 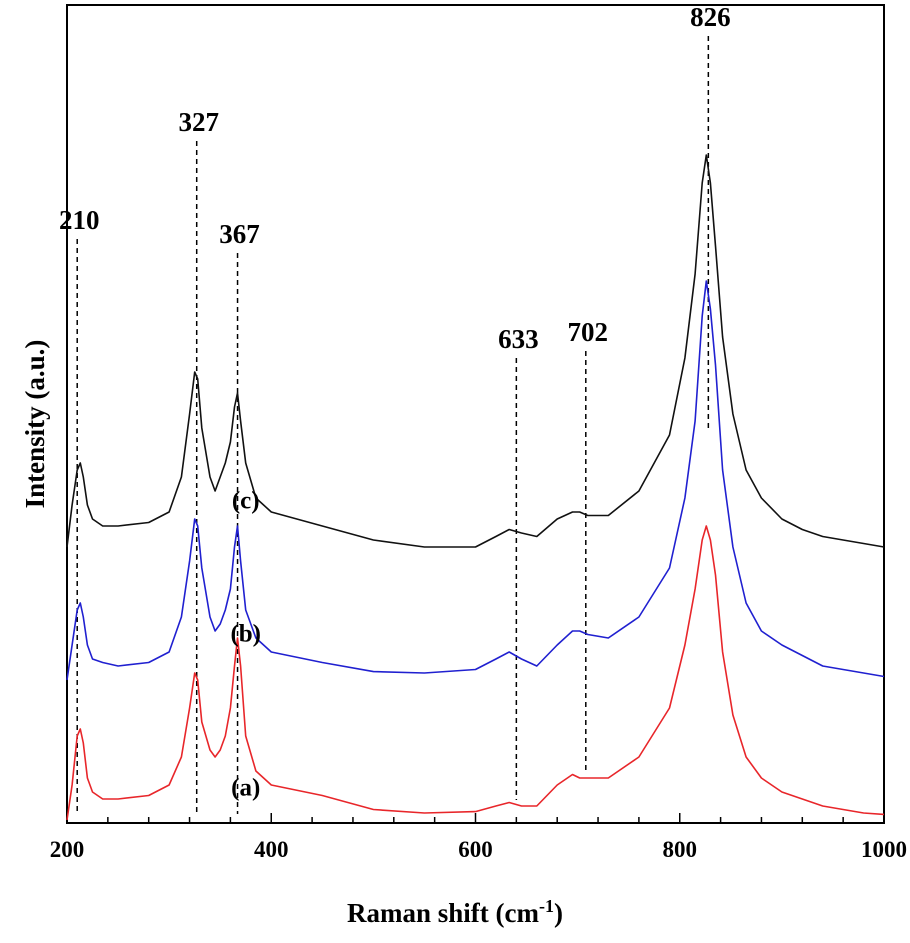 What do you see at coordinates (35, 424) in the screenshot?
I see `y-axis-title: Intensity (a.u.)` at bounding box center [35, 424].